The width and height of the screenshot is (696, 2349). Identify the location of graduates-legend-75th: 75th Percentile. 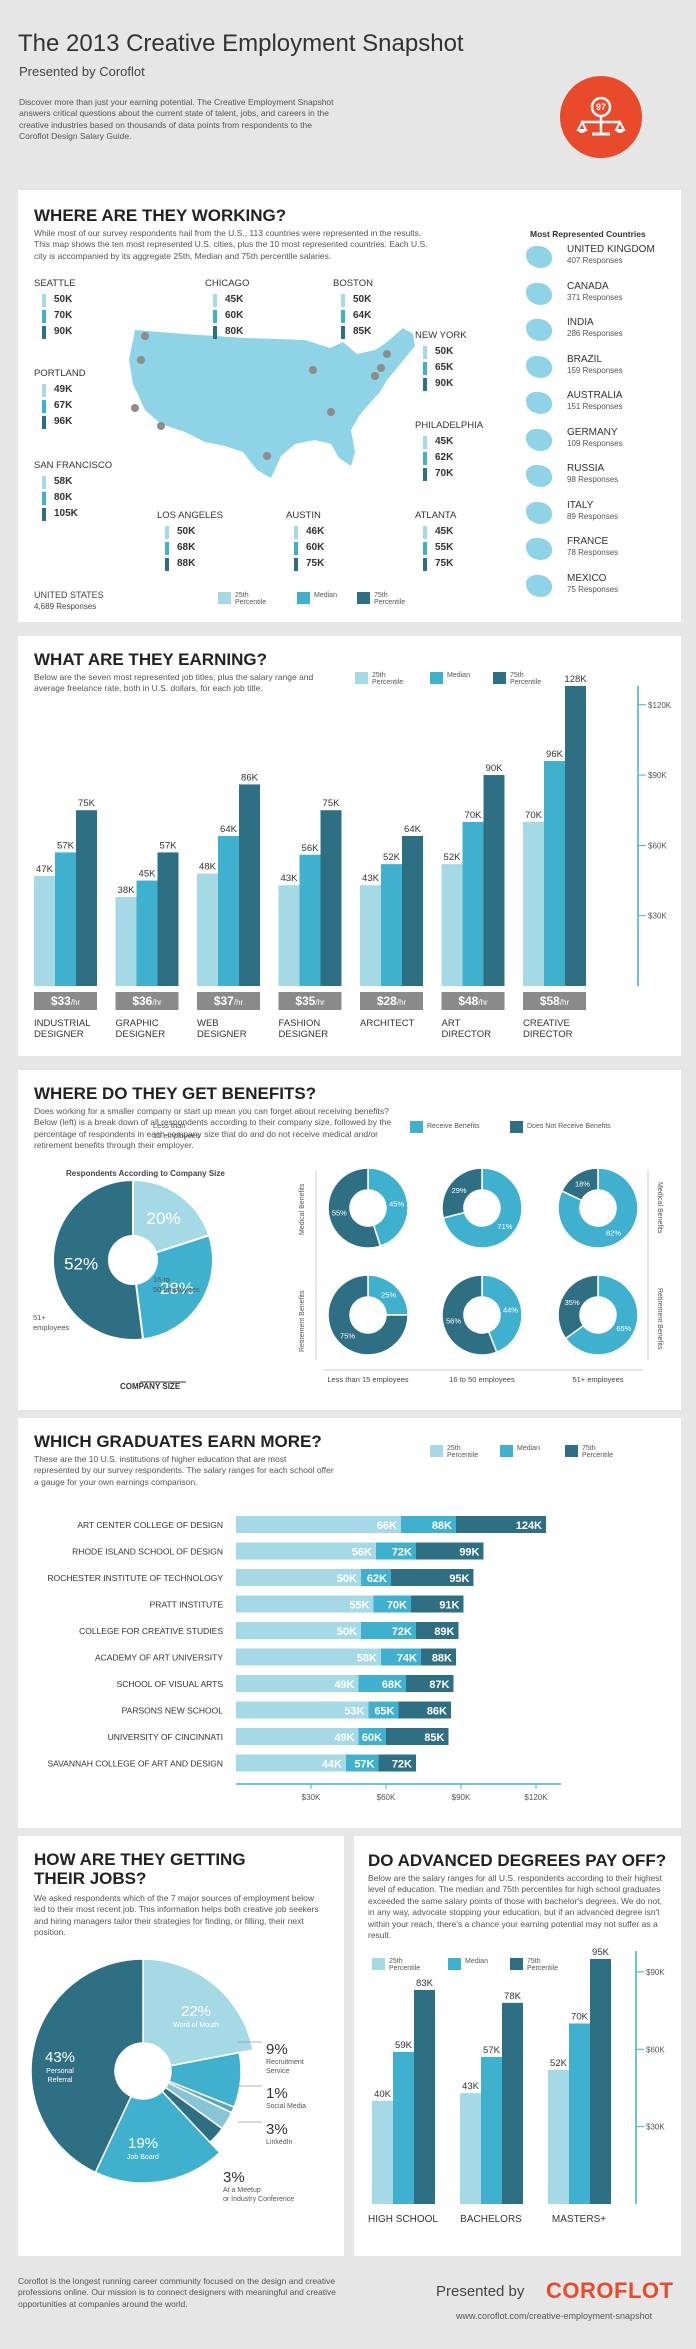
(590, 1452).